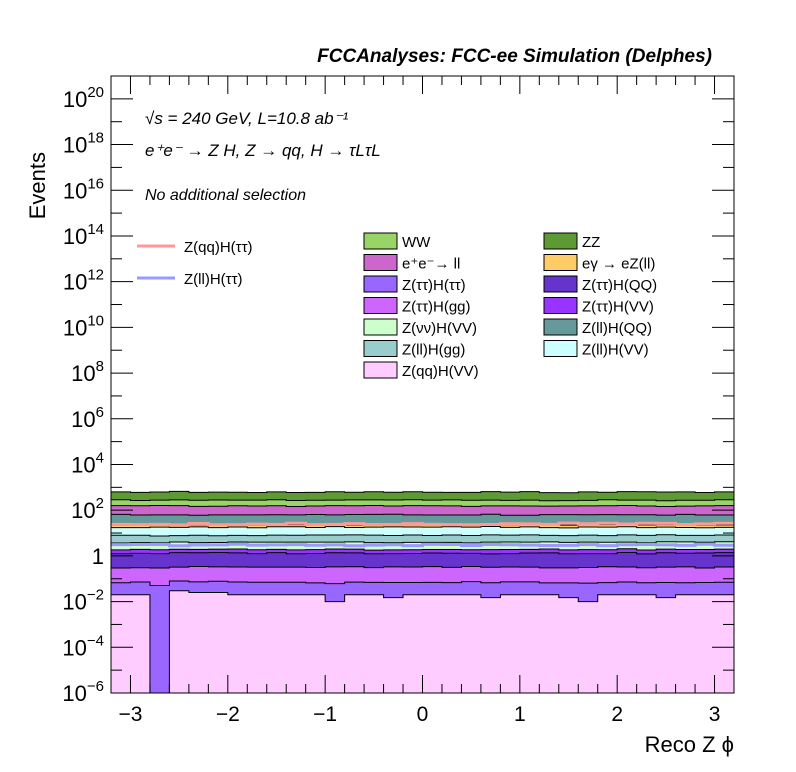  What do you see at coordinates (514, 56) in the screenshot?
I see `chart-title: FCCAnalyses: FCC-ee Simulation (Delphes)` at bounding box center [514, 56].